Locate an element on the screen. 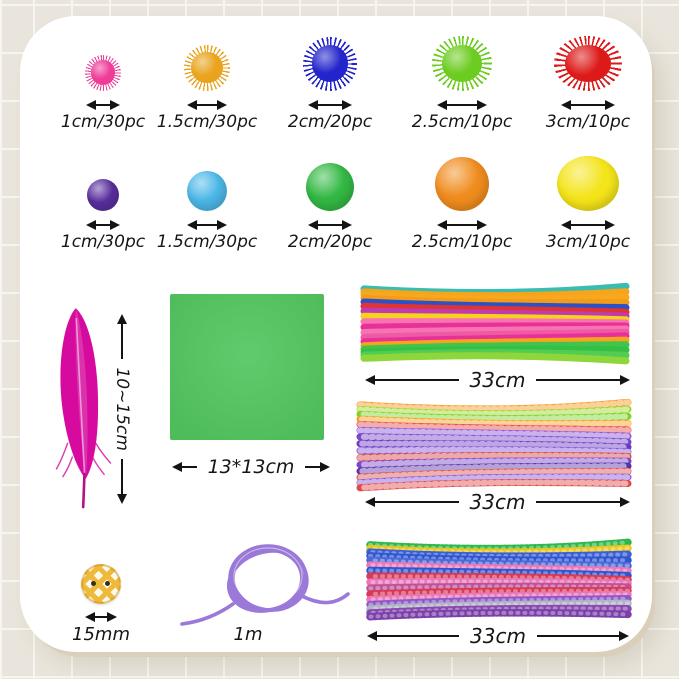 The height and width of the screenshot is (679, 679). glitter-pom-cell-1: 1cm/30pc is located at coordinates (103, 84).